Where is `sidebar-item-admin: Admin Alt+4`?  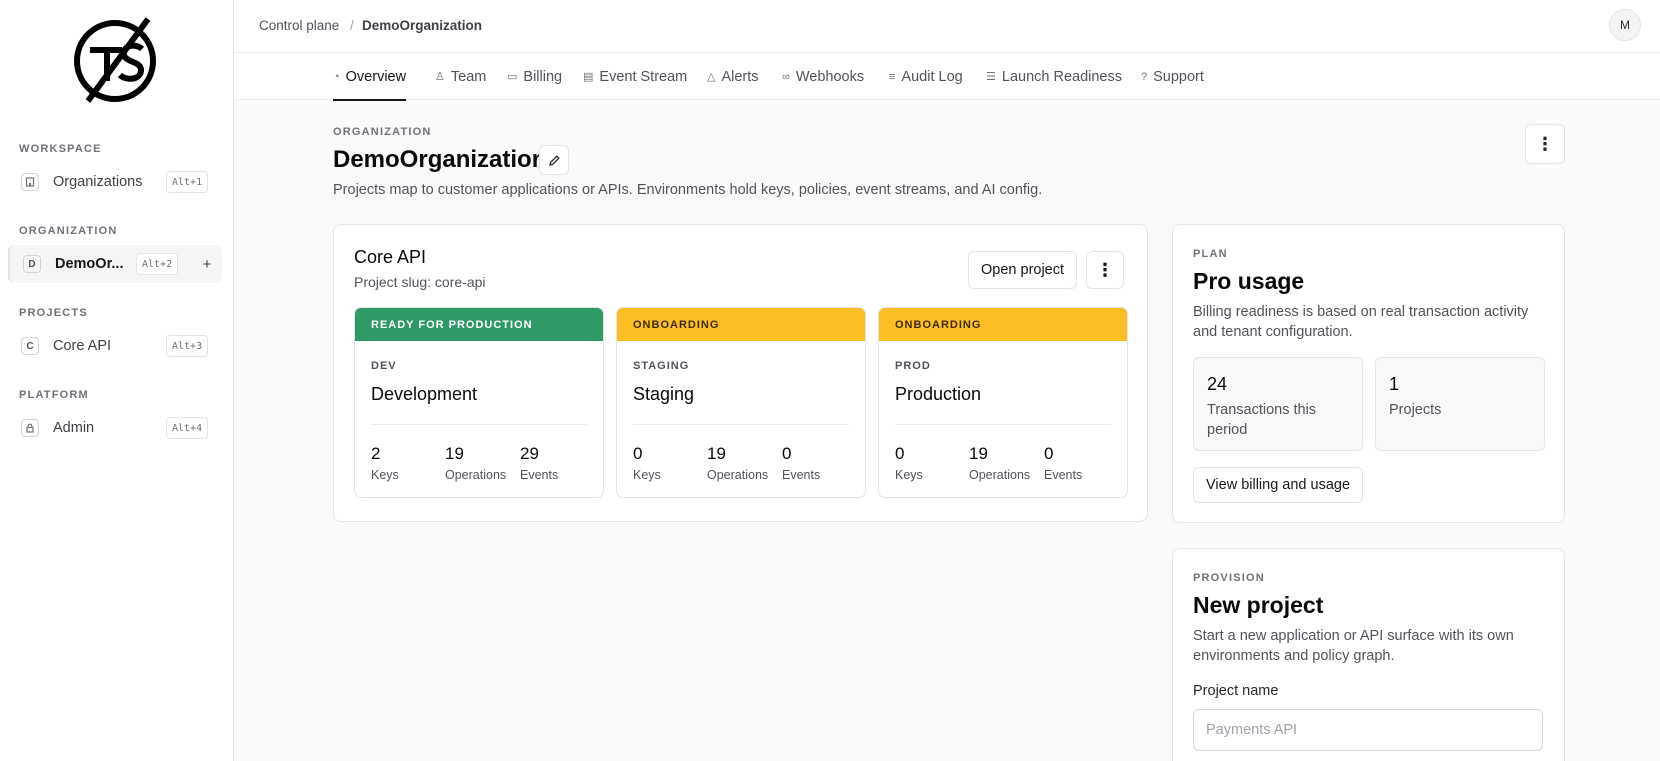 sidebar-item-admin: Admin Alt+4 is located at coordinates (115, 428).